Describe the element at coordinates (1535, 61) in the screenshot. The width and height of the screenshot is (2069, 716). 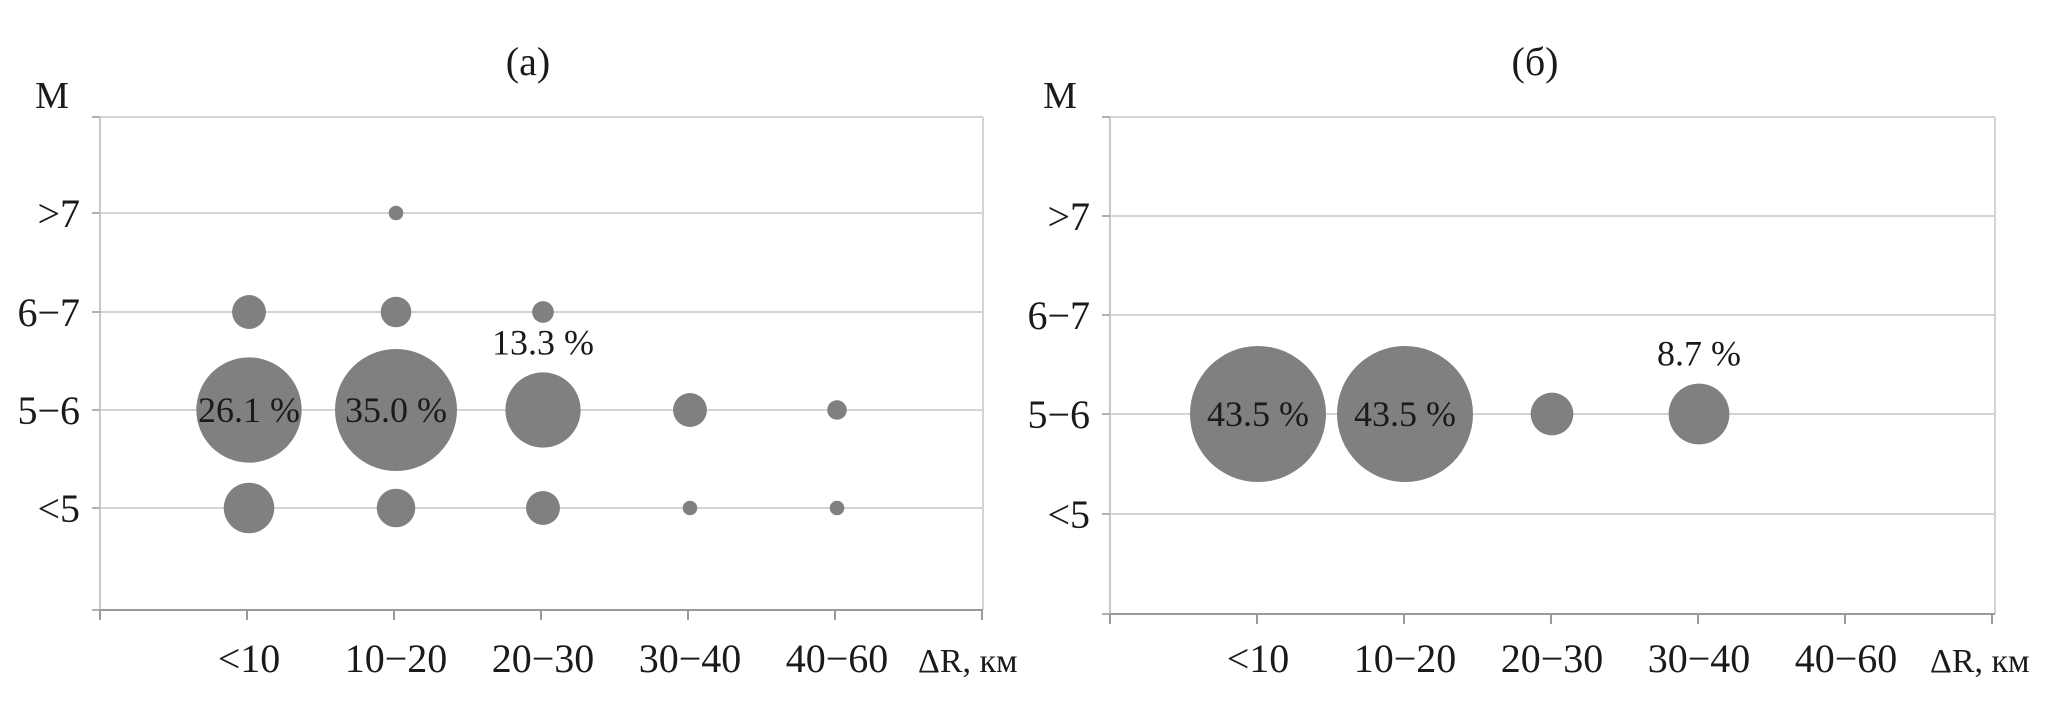
I see `chart-title: (б)` at that location.